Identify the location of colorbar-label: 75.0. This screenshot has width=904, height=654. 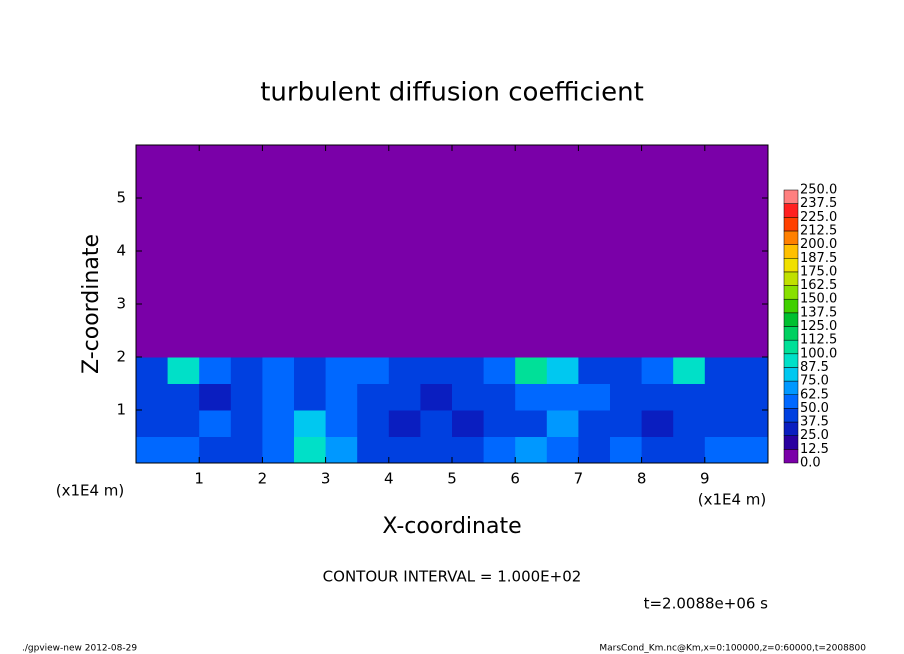
(814, 381).